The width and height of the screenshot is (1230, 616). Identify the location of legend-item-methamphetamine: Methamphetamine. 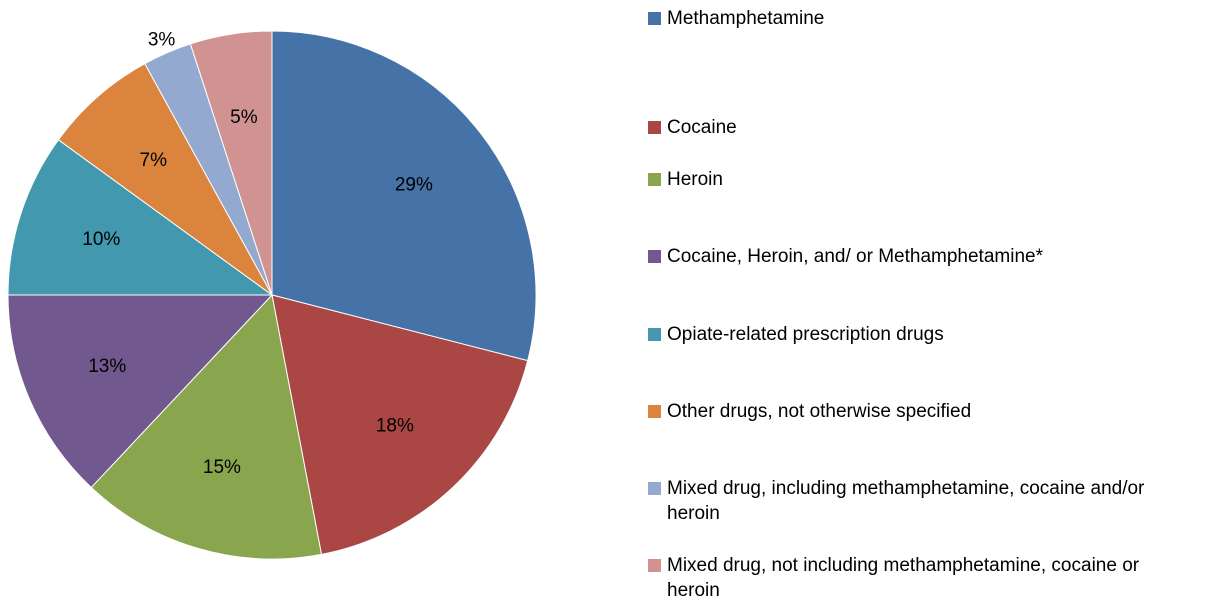
(917, 18).